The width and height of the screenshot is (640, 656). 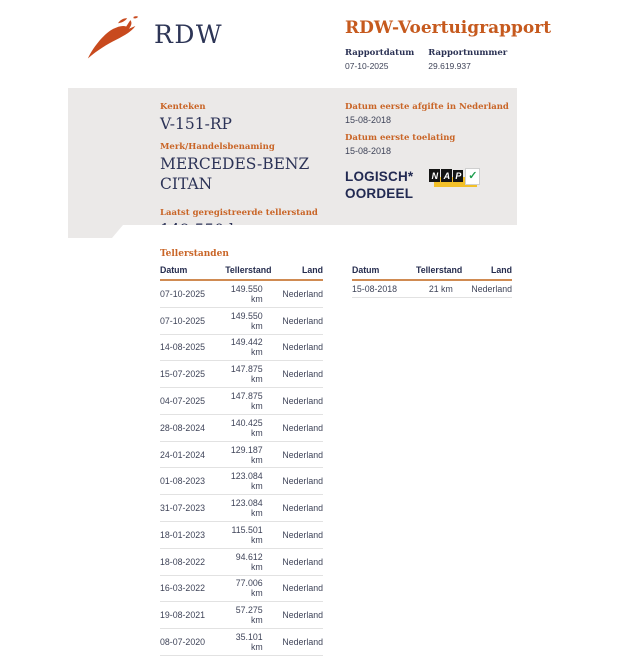 What do you see at coordinates (368, 151) in the screenshot?
I see `eerste-toelating-value: 15-08-2018` at bounding box center [368, 151].